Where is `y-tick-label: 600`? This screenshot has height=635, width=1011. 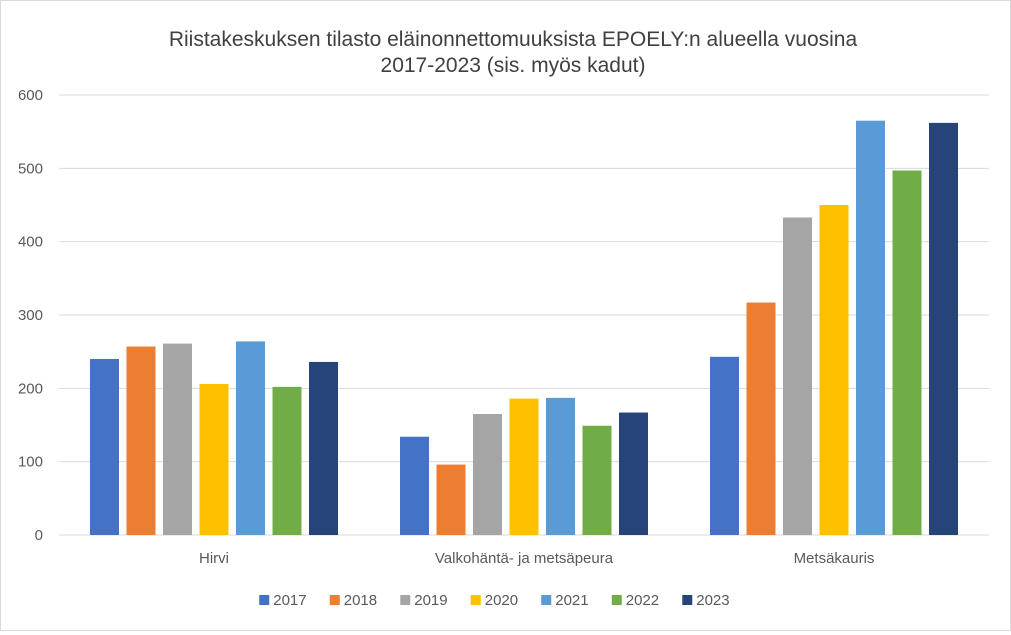 y-tick-label: 600 is located at coordinates (30, 95).